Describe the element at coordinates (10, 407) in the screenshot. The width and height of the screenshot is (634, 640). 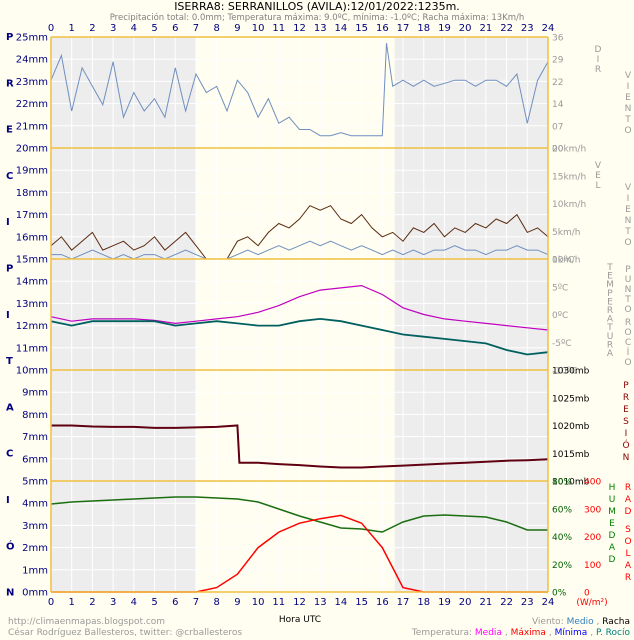
I see `precipitation-label-letter: A` at that location.